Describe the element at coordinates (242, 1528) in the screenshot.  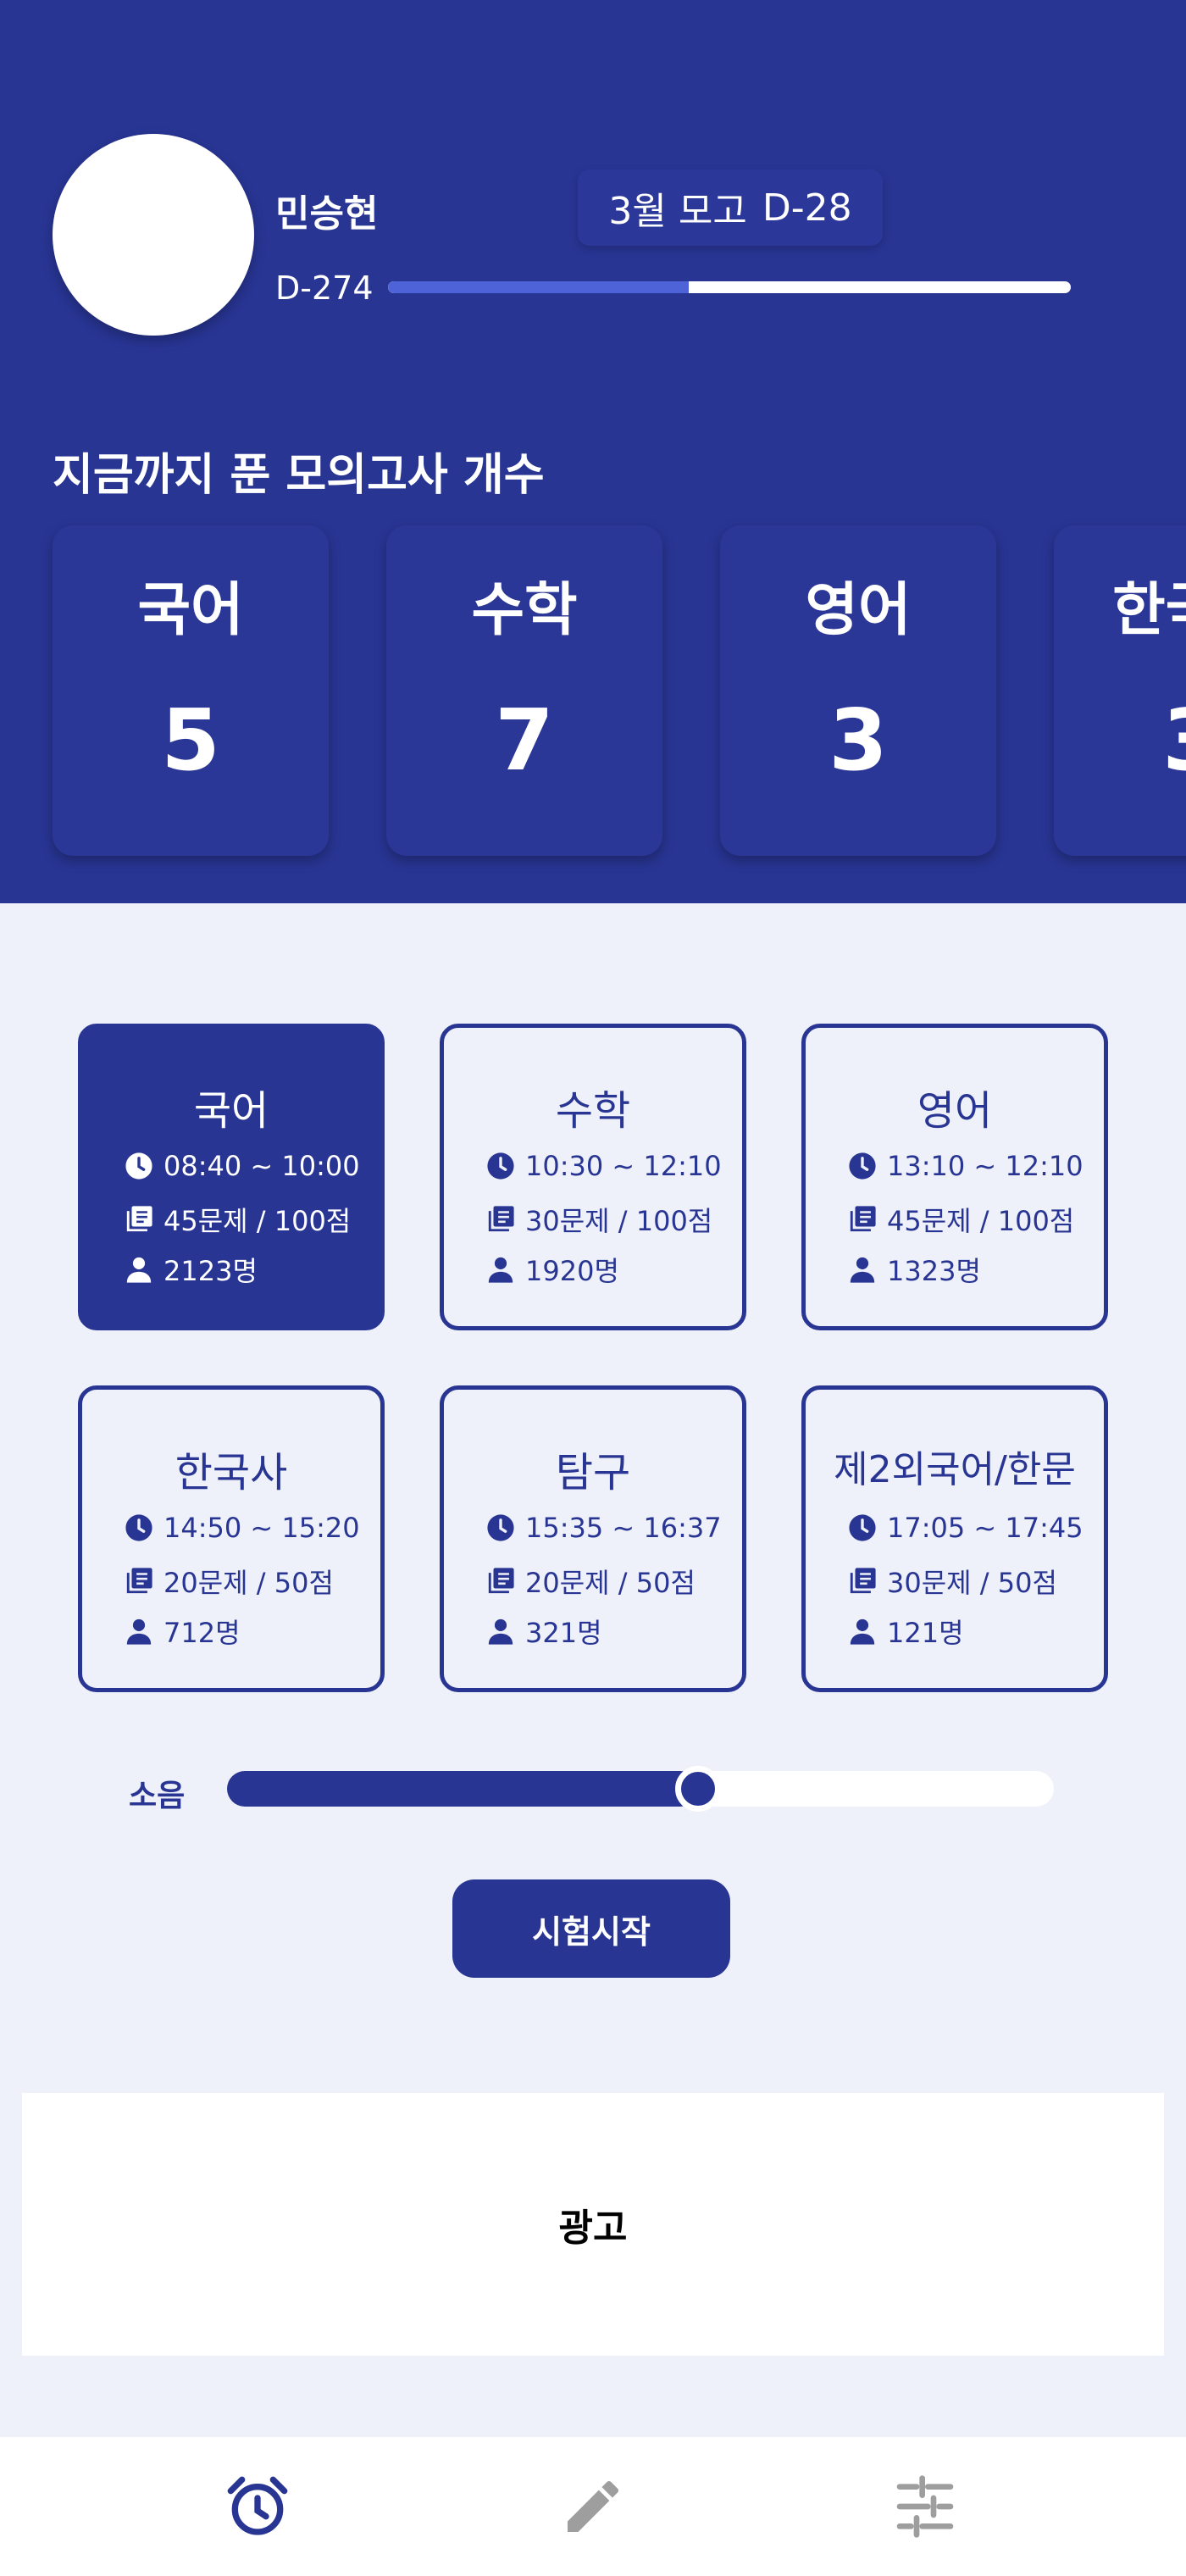
I see `subject-time: 14:50 ~ 15:20` at that location.